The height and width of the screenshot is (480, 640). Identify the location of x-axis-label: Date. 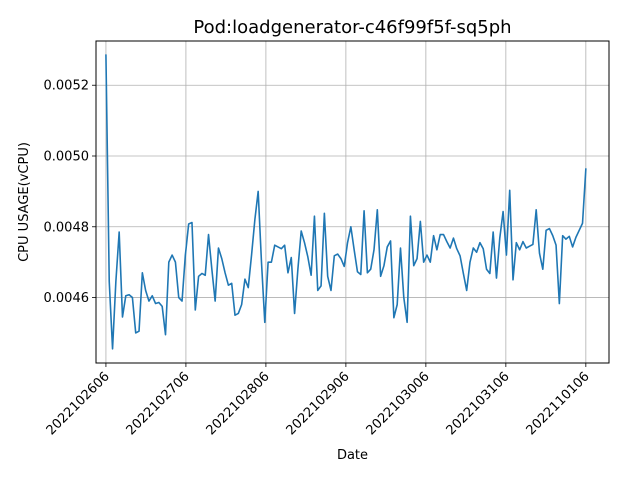
(352, 455).